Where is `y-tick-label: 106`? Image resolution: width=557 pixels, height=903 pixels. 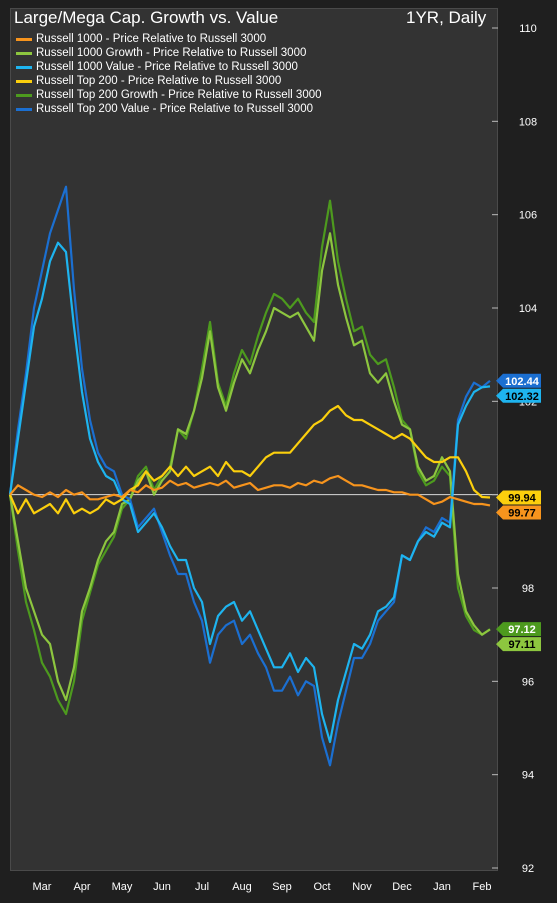 y-tick-label: 106 is located at coordinates (528, 216).